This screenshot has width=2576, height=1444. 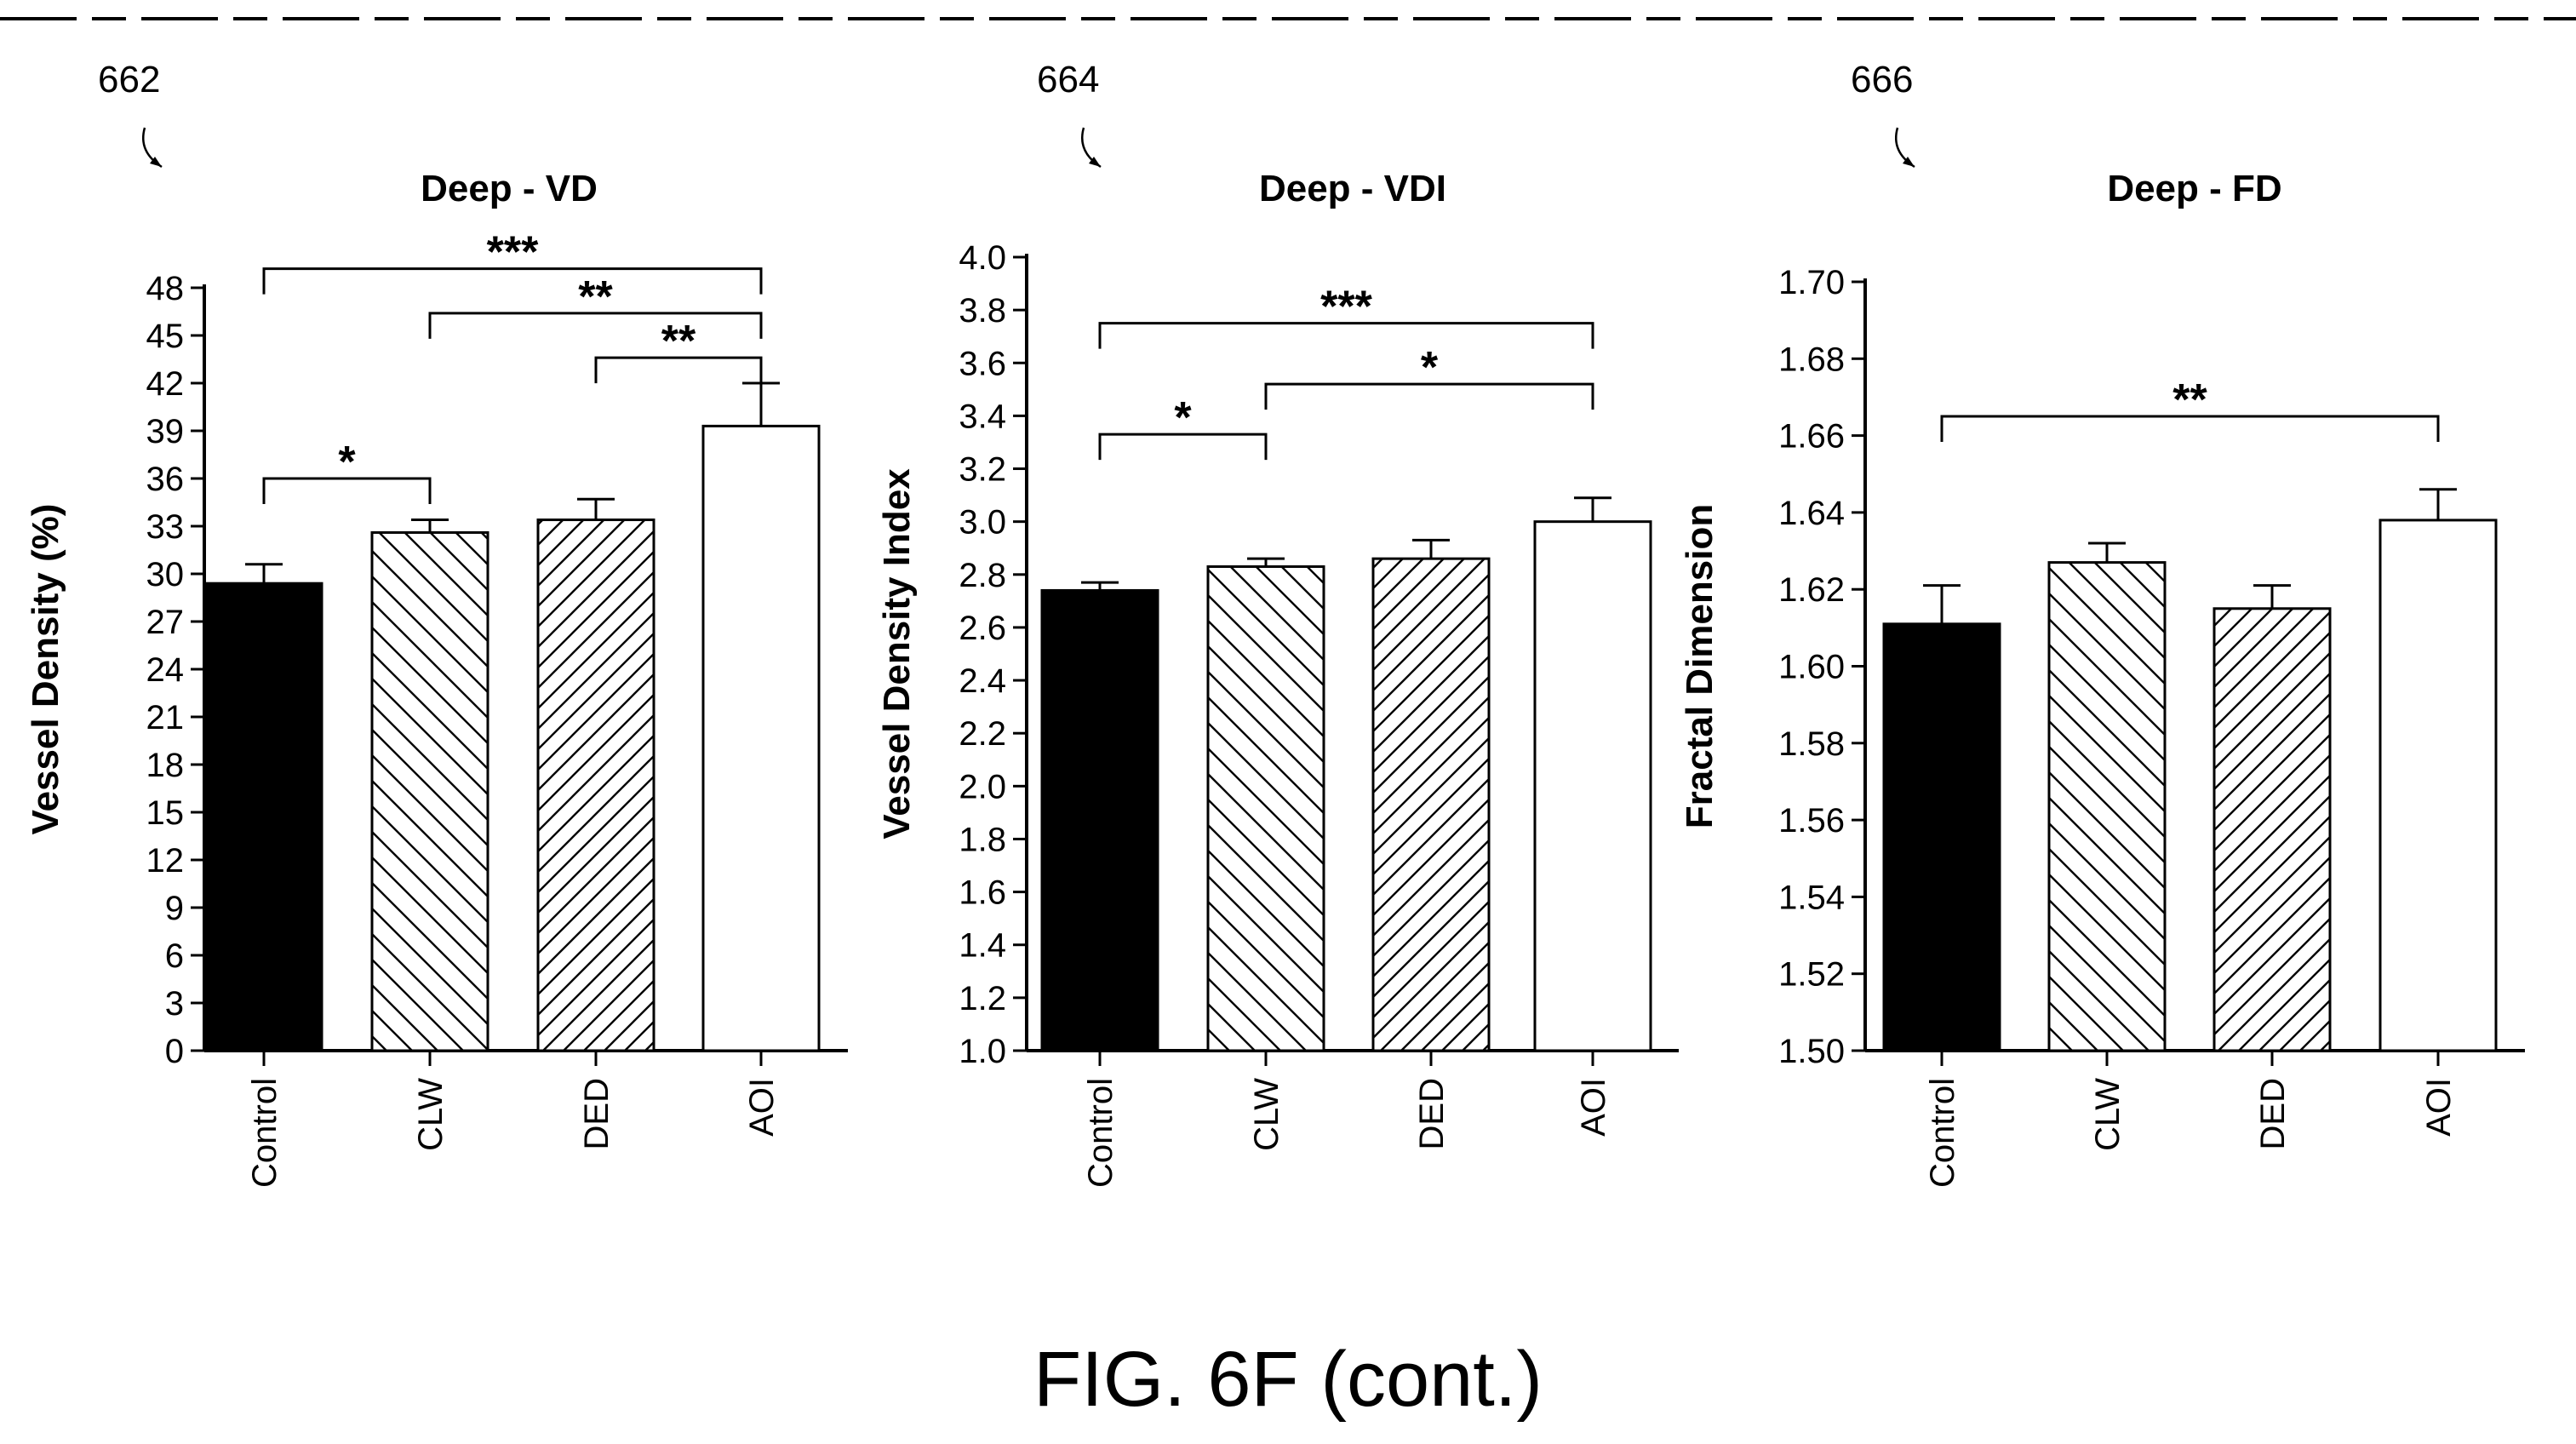 What do you see at coordinates (174, 1051) in the screenshot?
I see `y-tick-label: 0` at bounding box center [174, 1051].